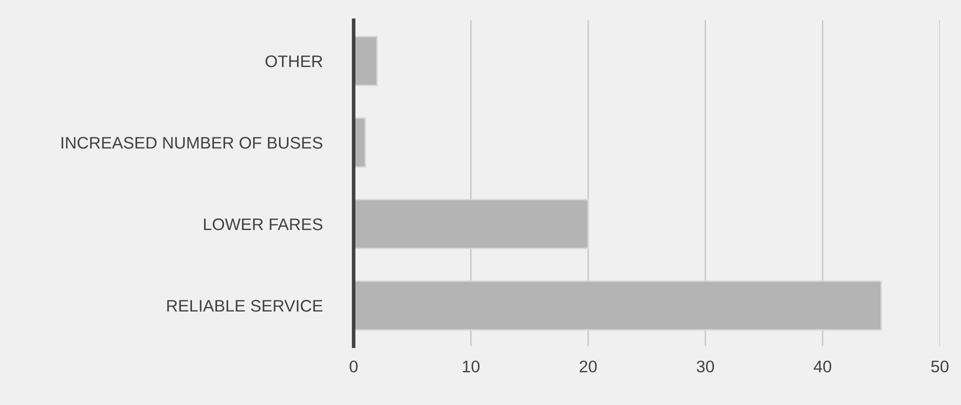 The image size is (961, 405). Describe the element at coordinates (705, 366) in the screenshot. I see `x-tick-label: 30` at that location.